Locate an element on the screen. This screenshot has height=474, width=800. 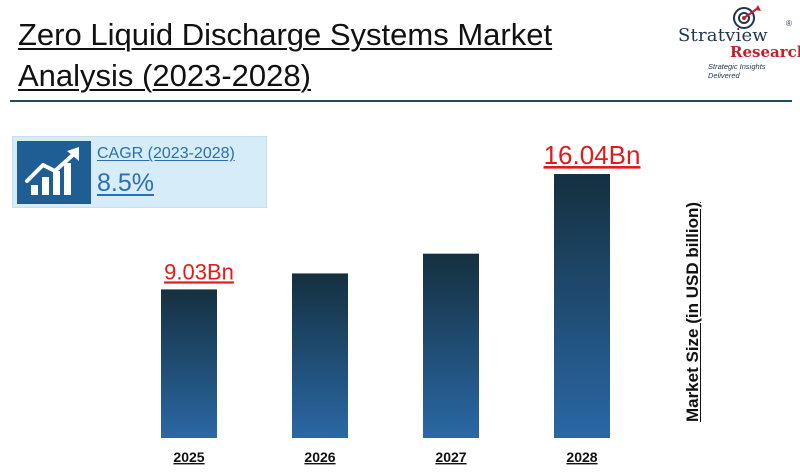
bar-2028 is located at coordinates (582, 306).